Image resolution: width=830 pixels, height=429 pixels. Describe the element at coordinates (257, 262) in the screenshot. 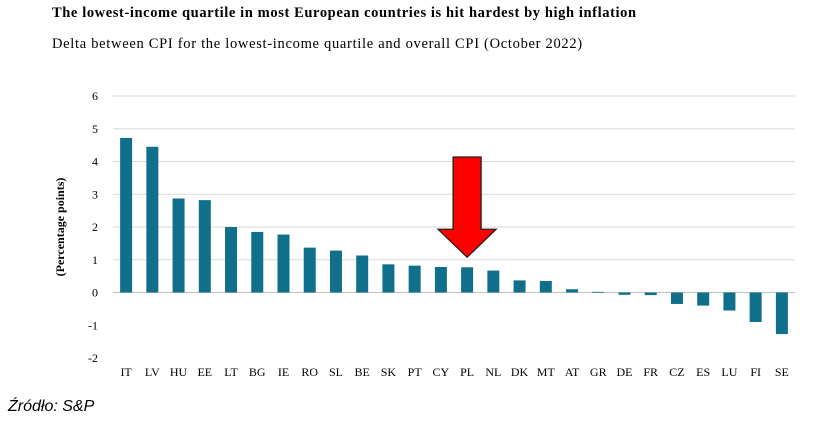

I see `bar-bg` at that location.